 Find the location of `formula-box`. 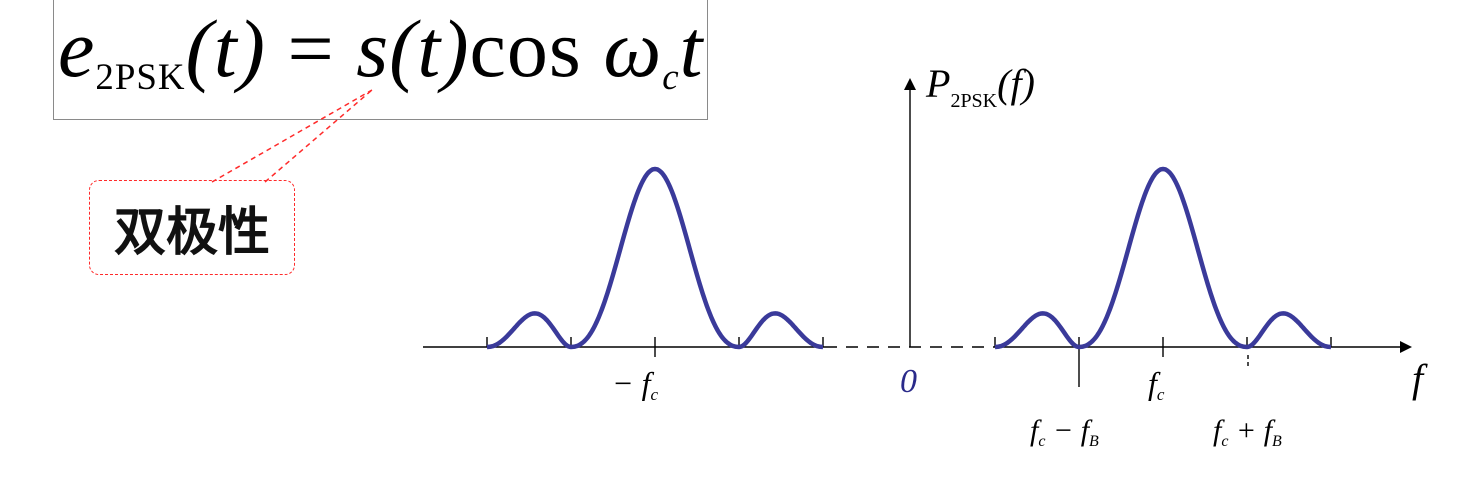

formula-box is located at coordinates (380, 60).